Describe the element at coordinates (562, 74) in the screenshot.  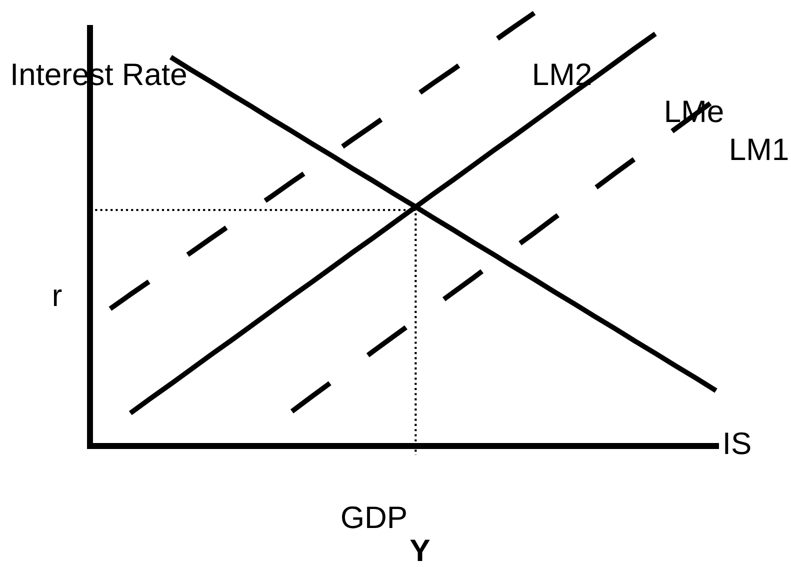
I see `annotation: LM2` at that location.